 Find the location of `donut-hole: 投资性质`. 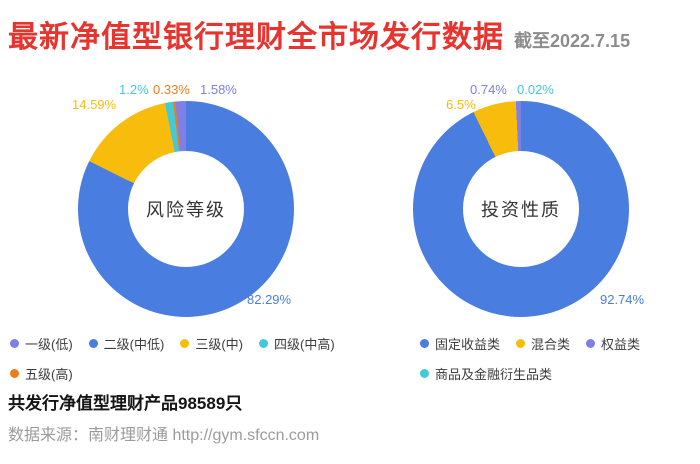

donut-hole: 投资性质 is located at coordinates (521, 209).